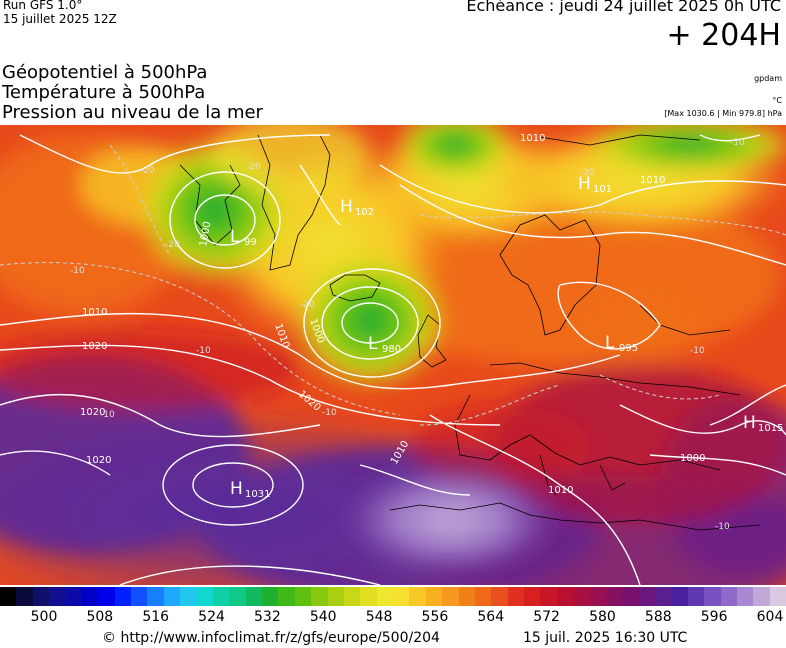  I want to click on scale-tick-label: 588, so click(658, 617).